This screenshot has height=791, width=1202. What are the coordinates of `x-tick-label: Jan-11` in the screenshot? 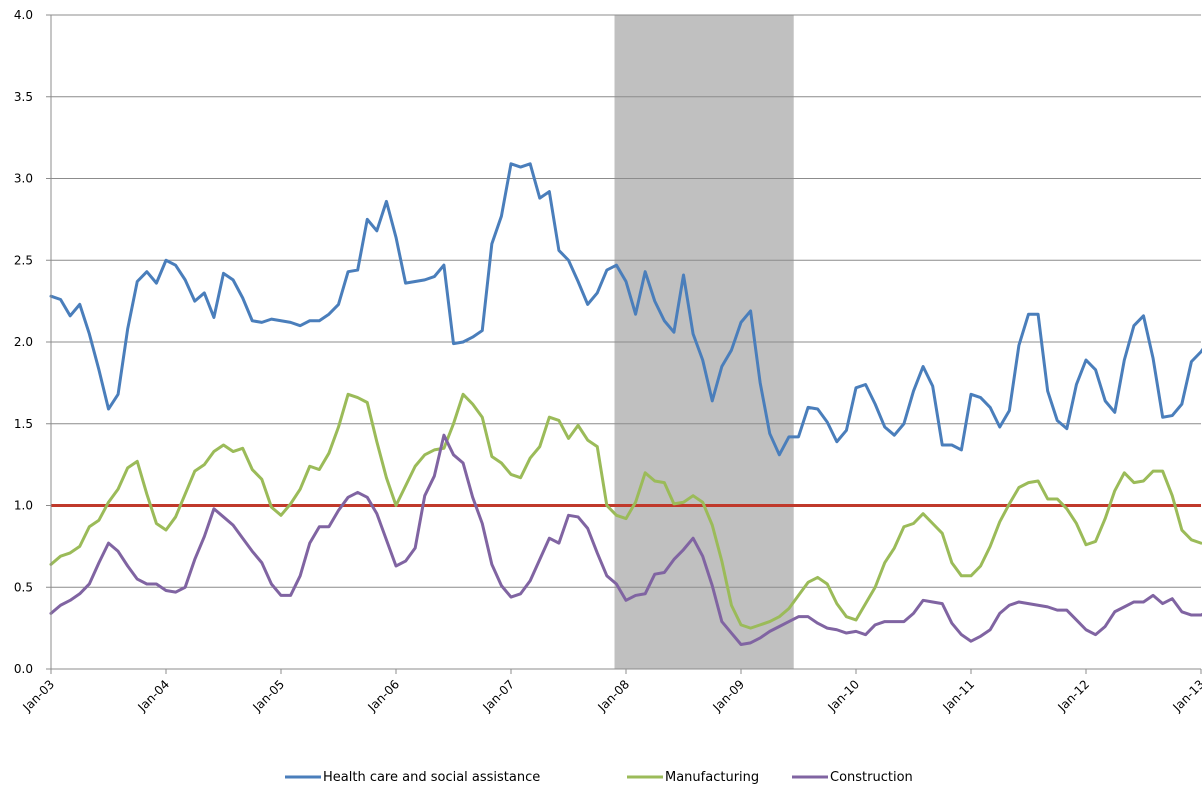 It's located at (959, 696).